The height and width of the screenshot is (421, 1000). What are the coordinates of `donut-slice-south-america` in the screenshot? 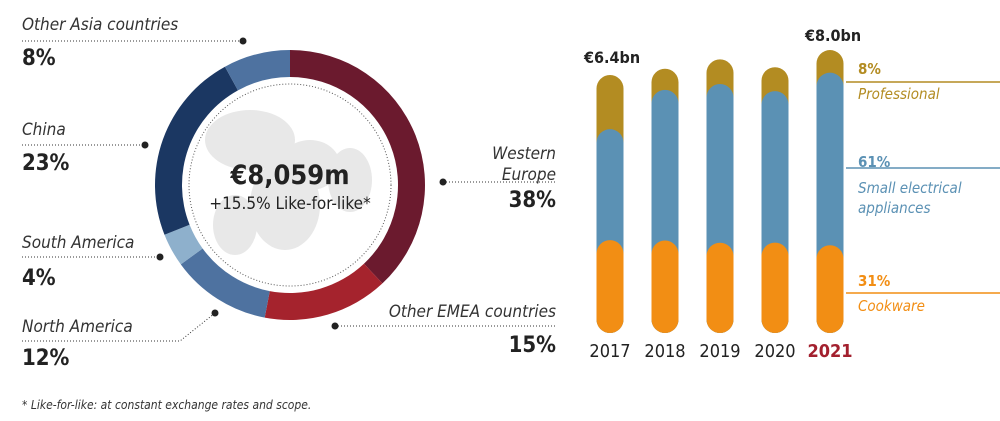 It's located at (183, 244).